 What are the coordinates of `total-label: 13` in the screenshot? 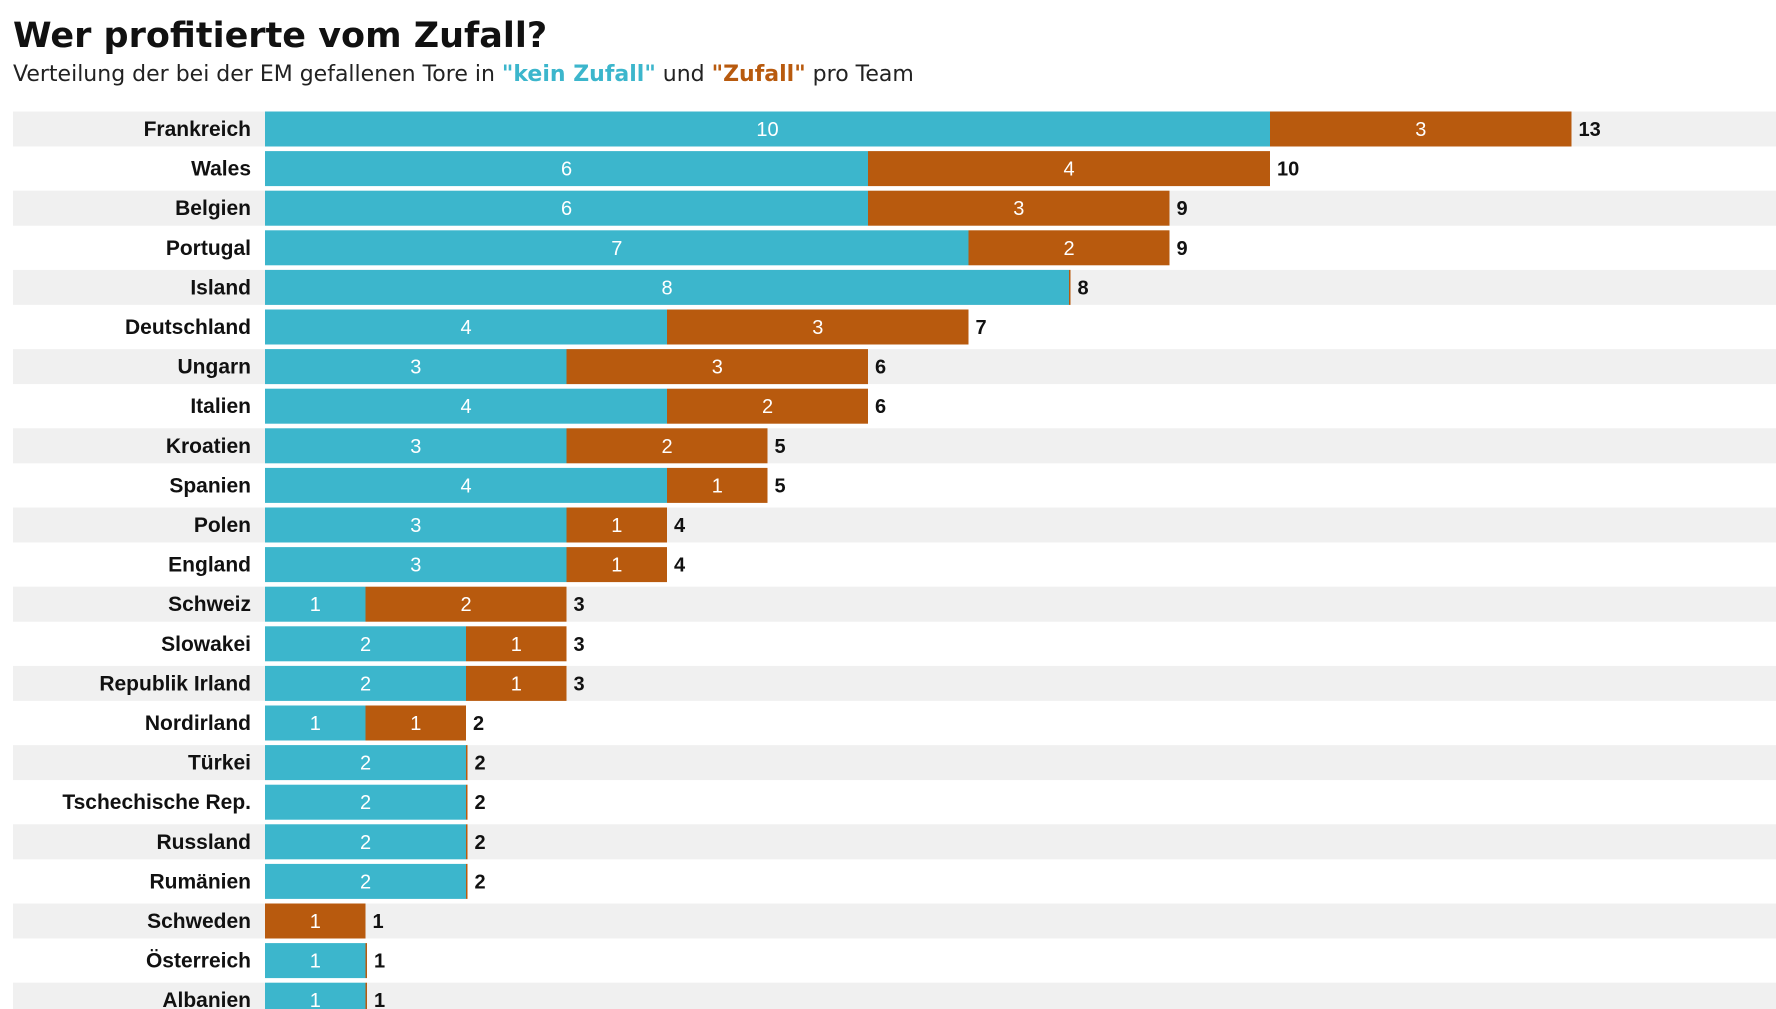 It's located at (1590, 130).